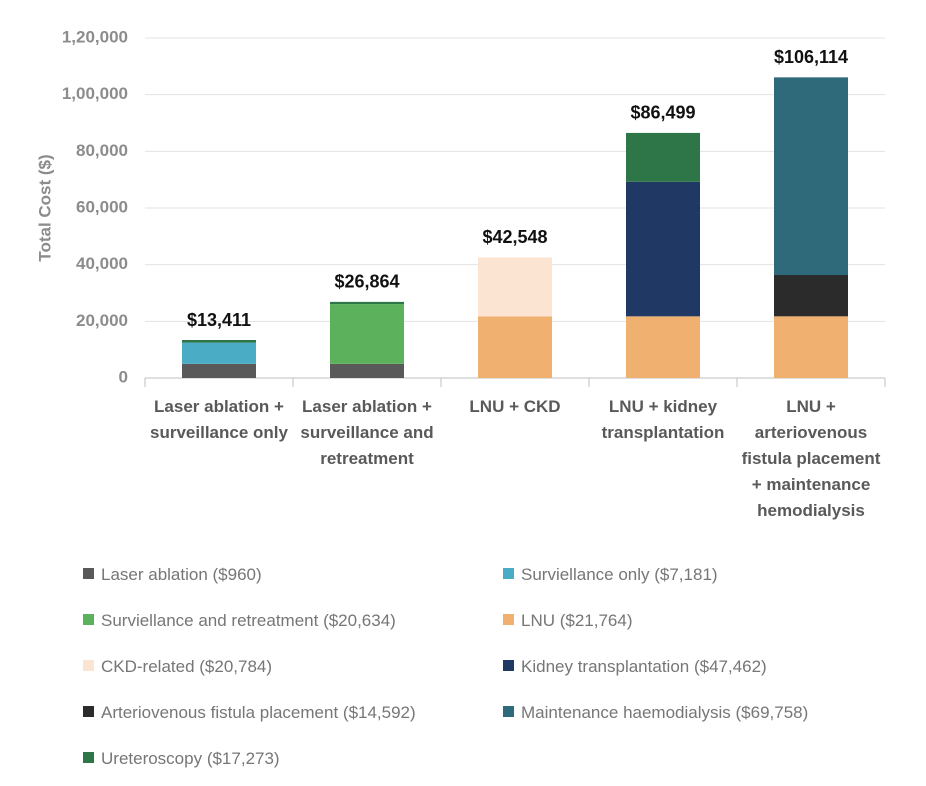 Image resolution: width=926 pixels, height=786 pixels. Describe the element at coordinates (187, 666) in the screenshot. I see `legend-label: CKD-related ($20,784)` at that location.